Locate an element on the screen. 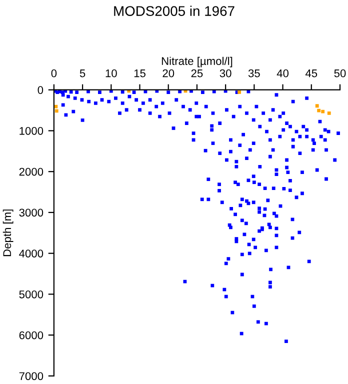 This screenshot has height=384, width=348. x-tick-label: 50 is located at coordinates (340, 73).